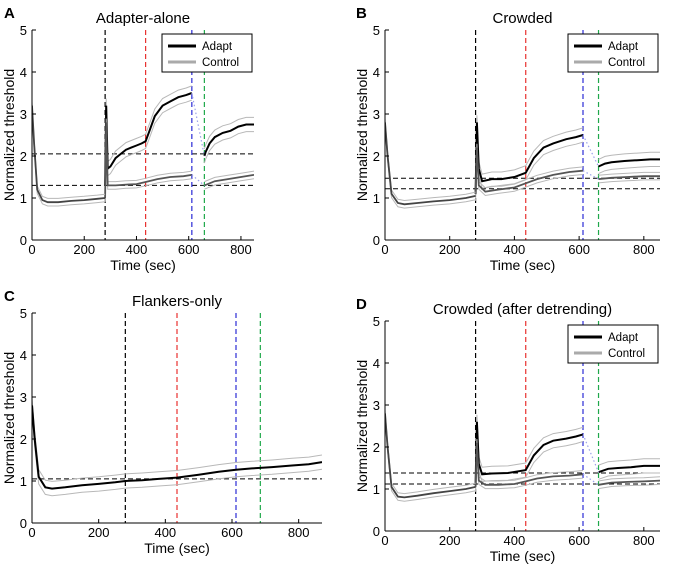 The width and height of the screenshot is (680, 569). I want to click on panel-label: B, so click(361, 13).